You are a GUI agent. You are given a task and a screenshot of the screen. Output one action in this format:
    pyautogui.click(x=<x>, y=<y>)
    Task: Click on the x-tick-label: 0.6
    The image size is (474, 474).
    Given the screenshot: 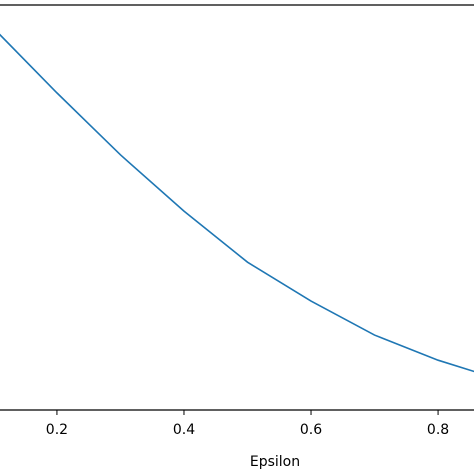 What is the action you would take?
    pyautogui.click(x=311, y=430)
    